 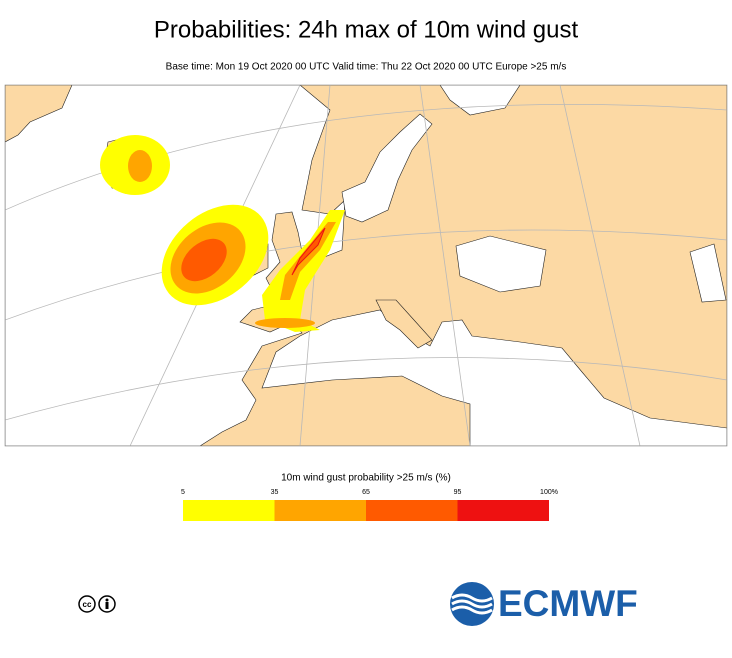 I want to click on svg-text: cc, so click(x=87, y=604).